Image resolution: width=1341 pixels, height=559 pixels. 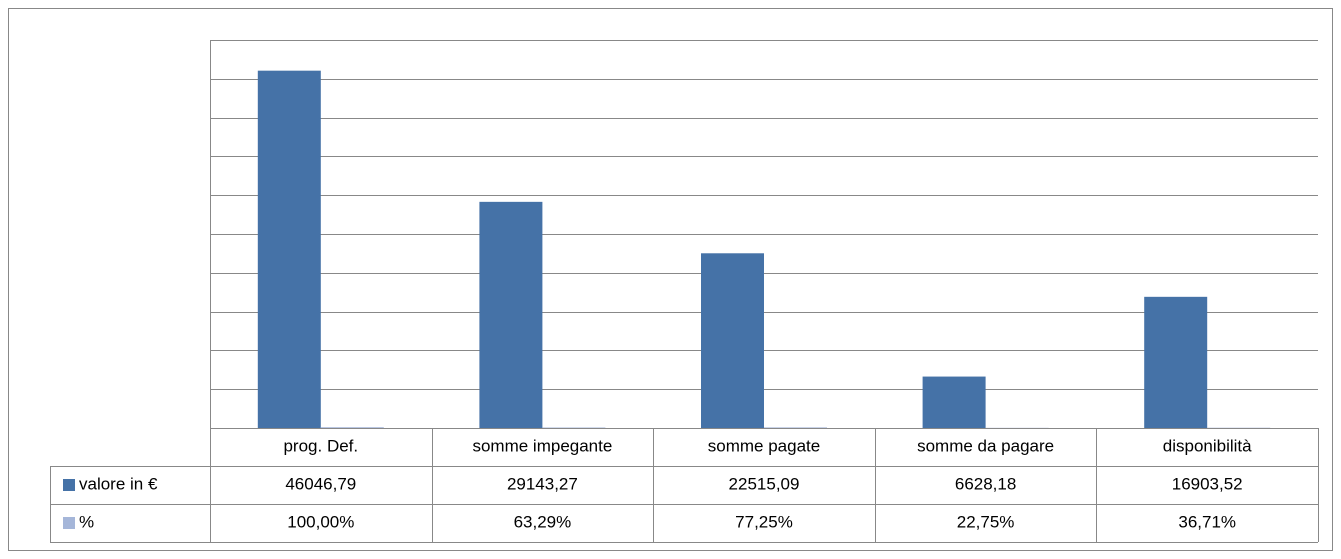 I want to click on data-label: 46046,79, so click(x=320, y=483).